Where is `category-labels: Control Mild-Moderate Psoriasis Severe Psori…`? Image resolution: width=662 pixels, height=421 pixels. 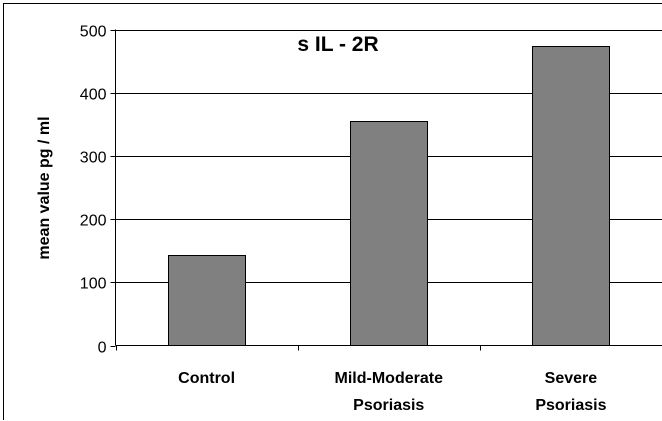 category-labels: Control Mild-Moderate Psoriasis Severe Psori… is located at coordinates (392, 392).